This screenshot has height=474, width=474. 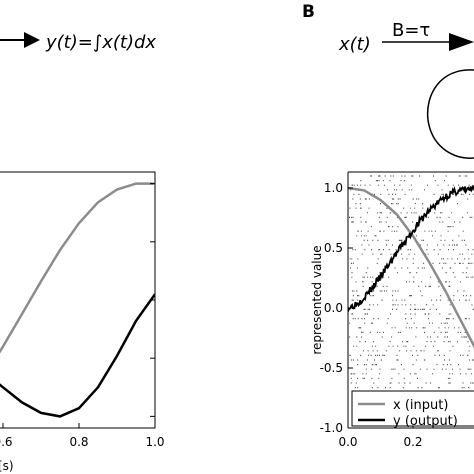 What do you see at coordinates (425, 421) in the screenshot?
I see `legend-label-output: y (output)` at bounding box center [425, 421].